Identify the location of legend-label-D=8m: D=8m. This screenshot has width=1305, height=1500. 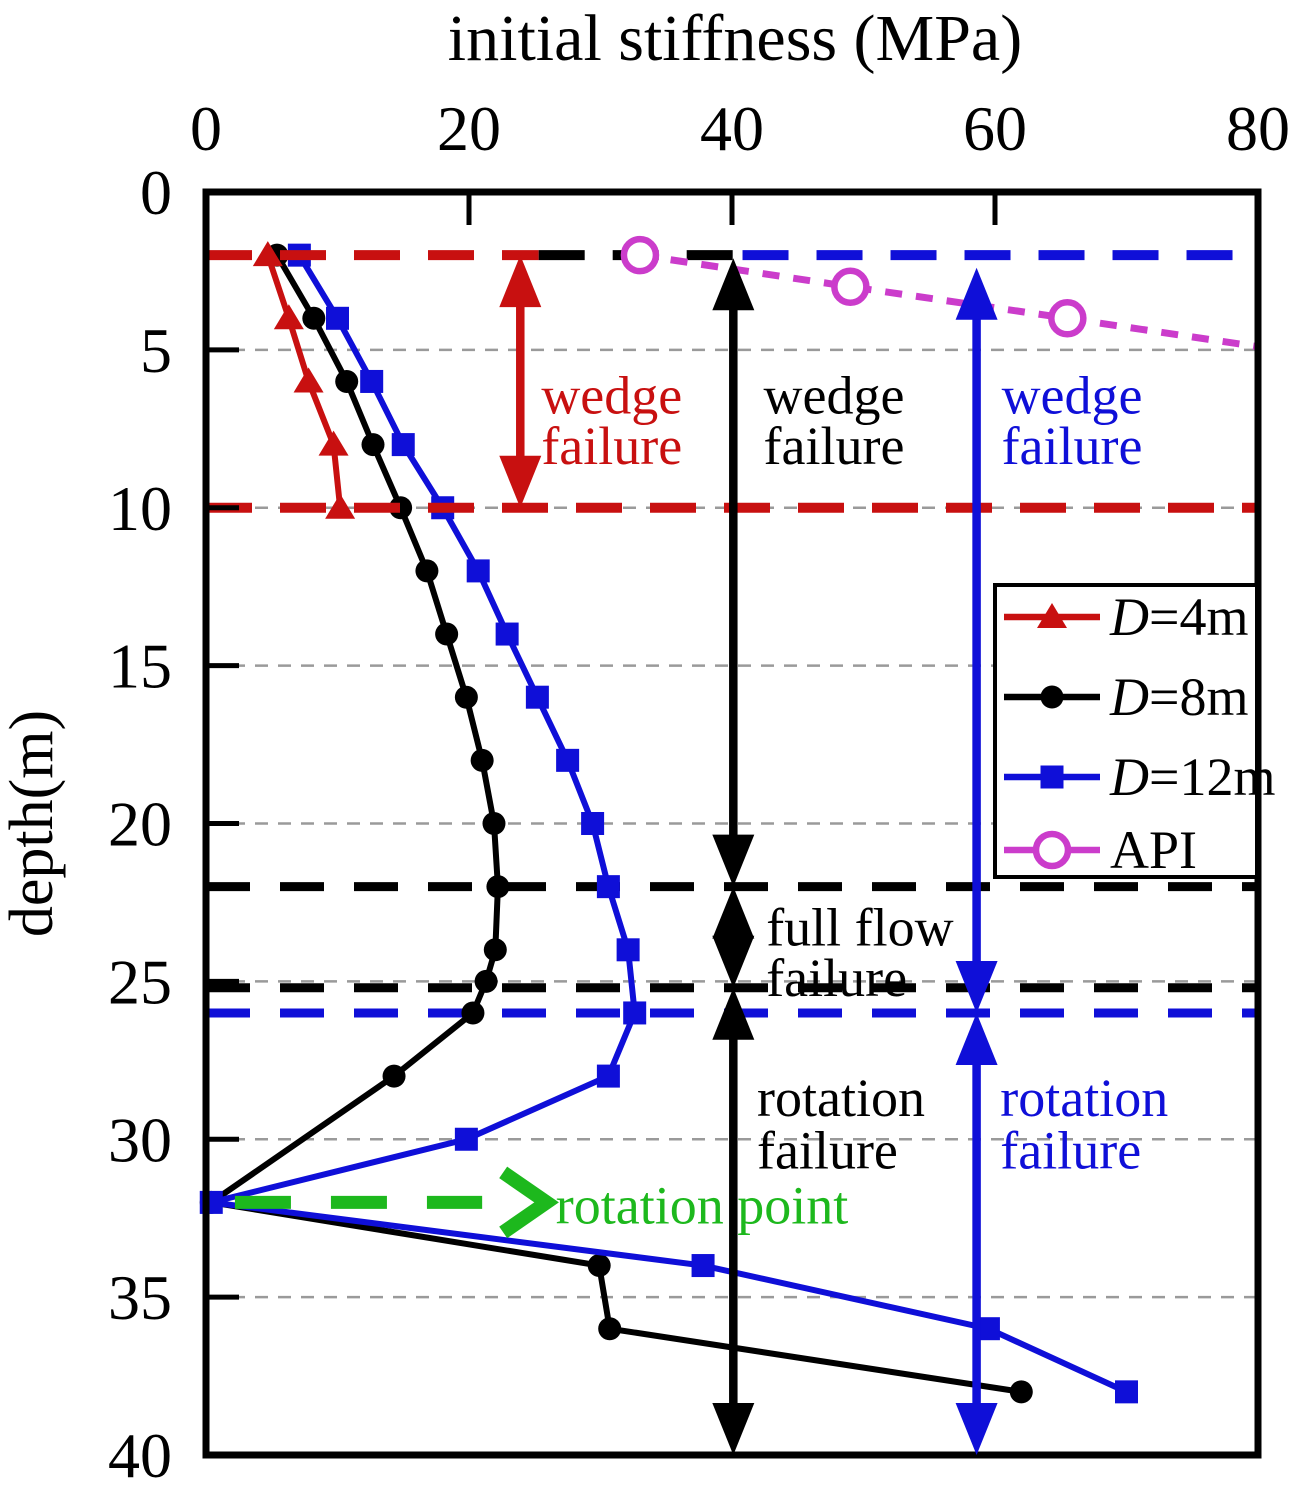
(1178, 697).